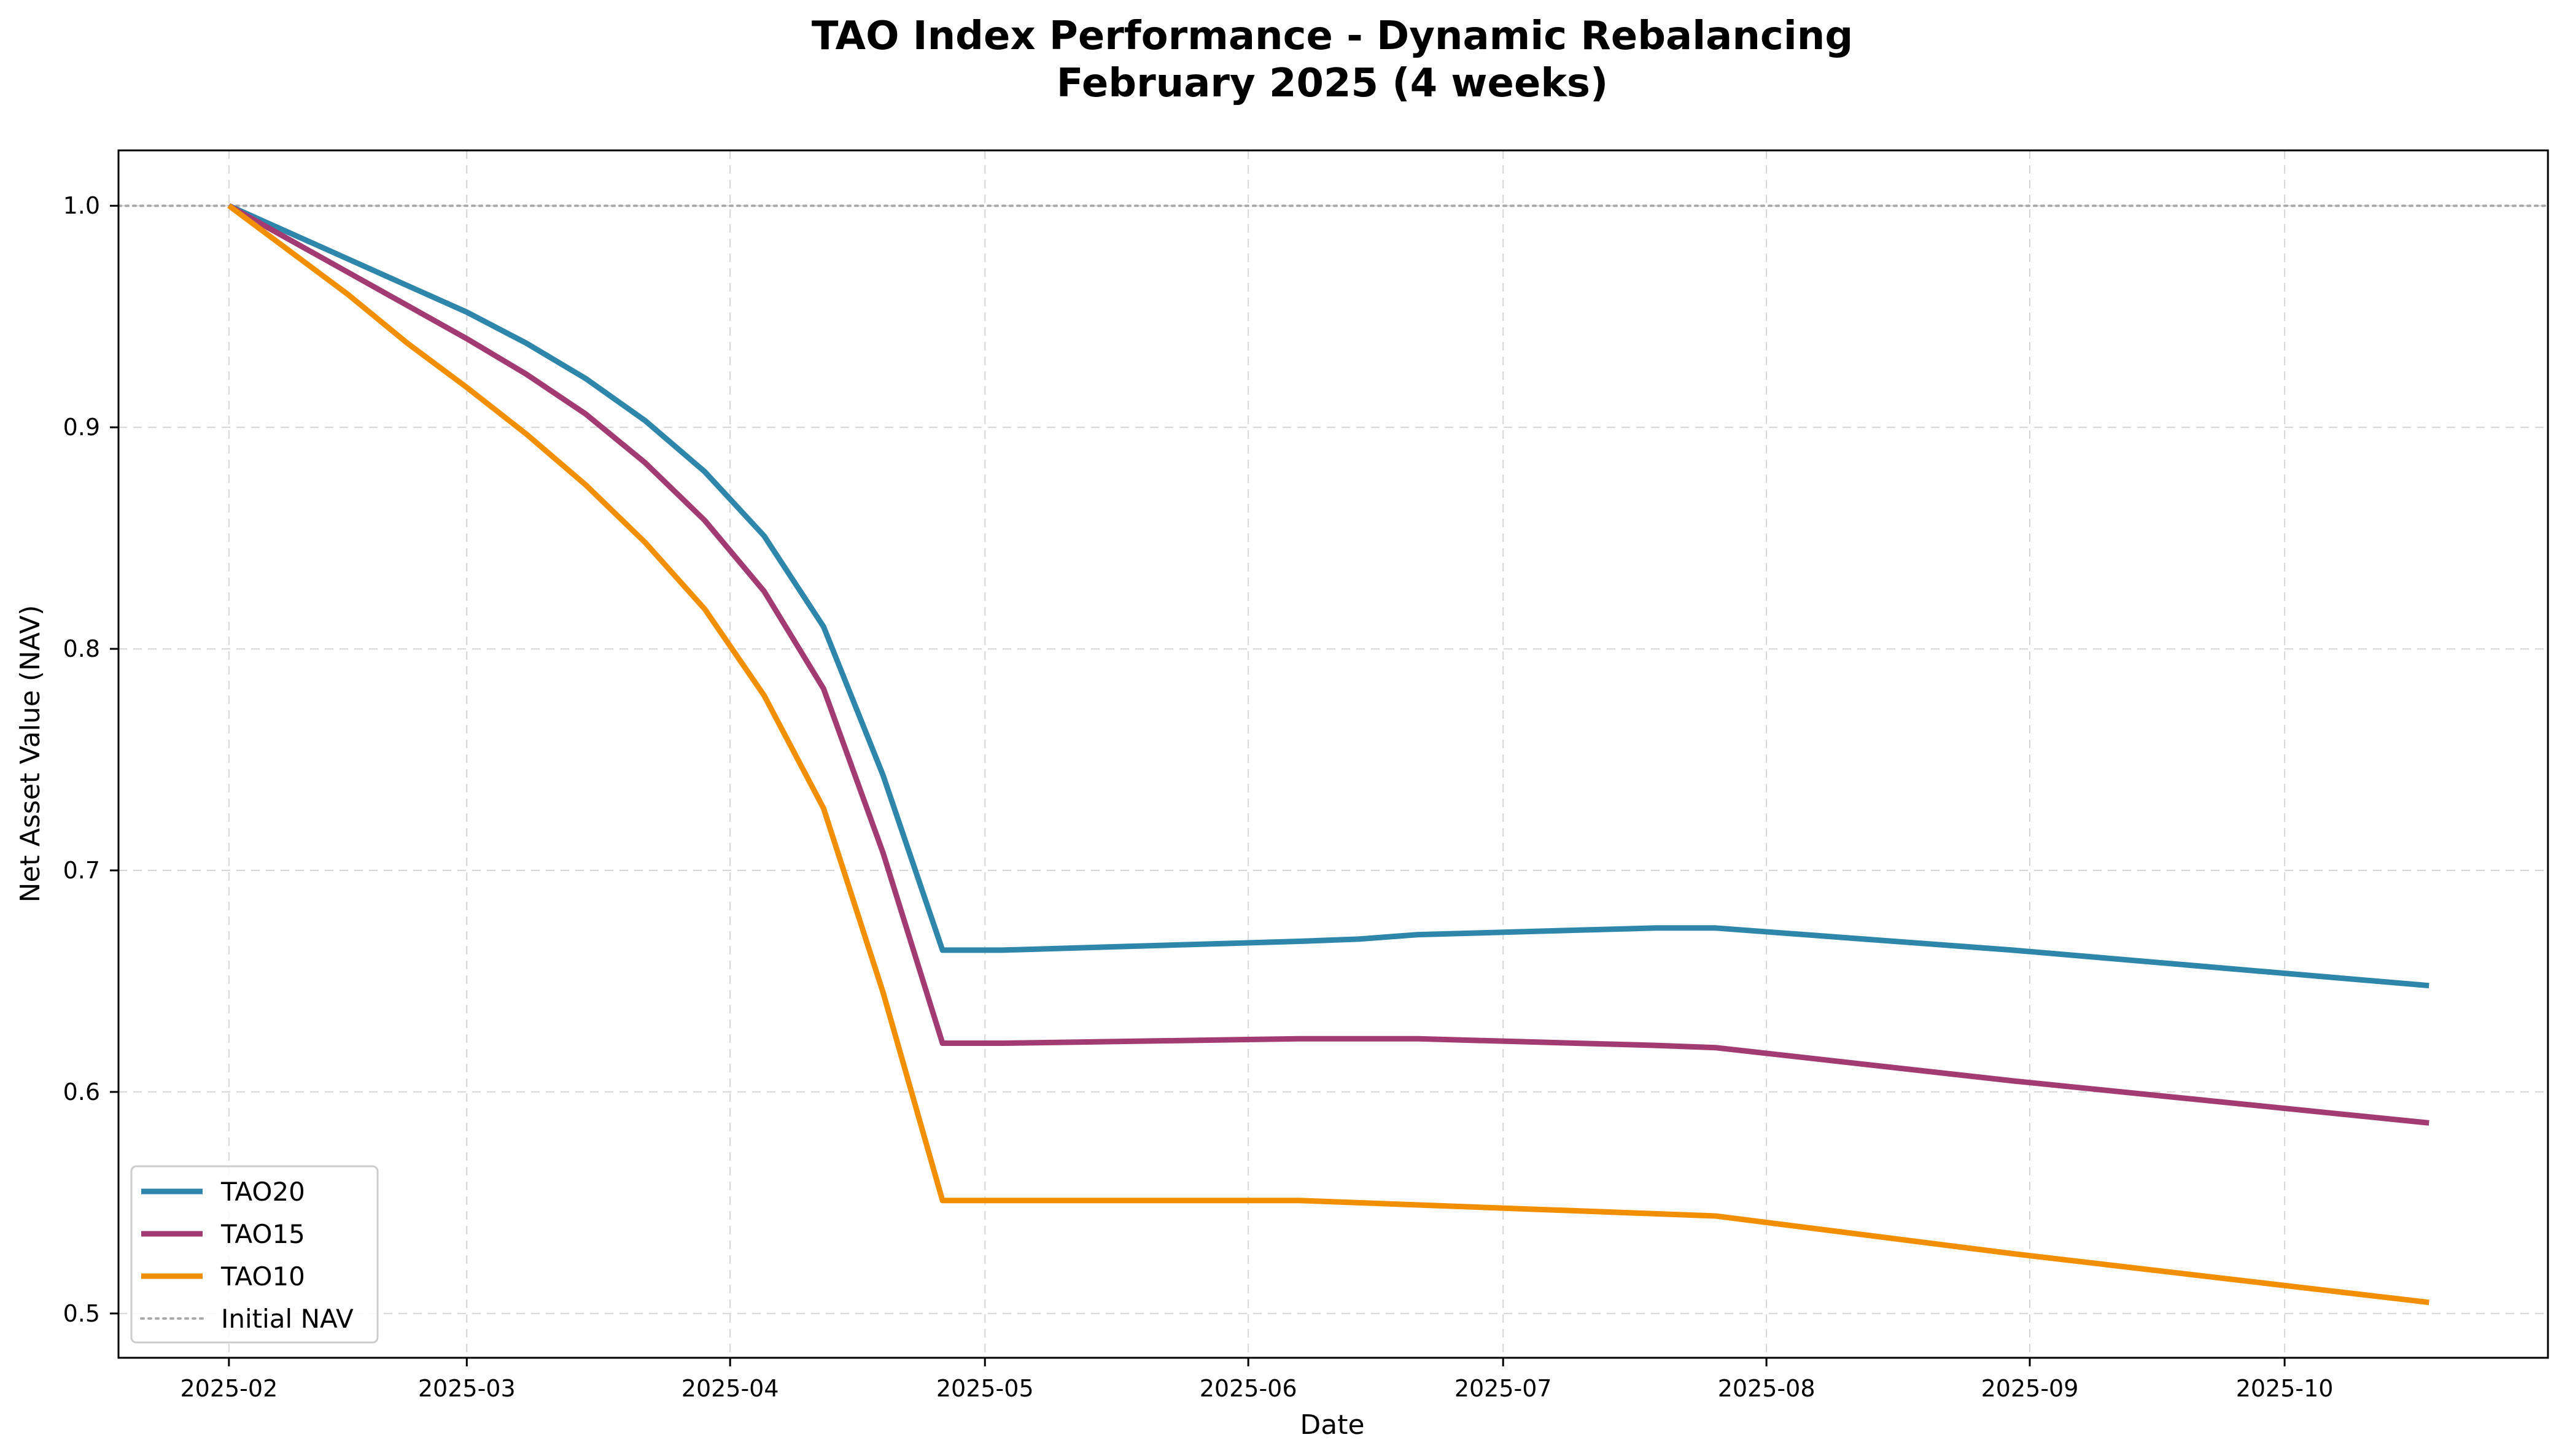 This screenshot has height=1456, width=2559. Describe the element at coordinates (81, 427) in the screenshot. I see `y-tick-label: 0.9` at that location.